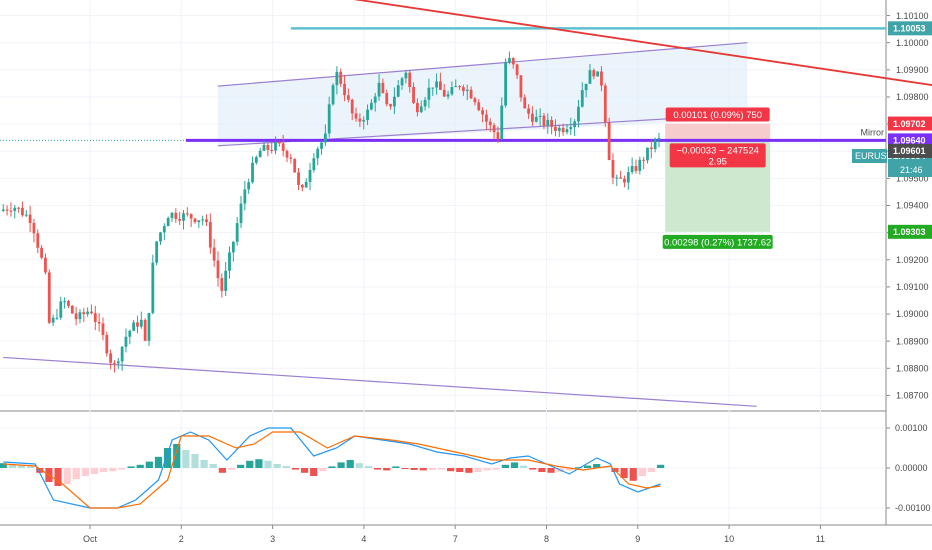 This screenshot has height=550, width=932. Describe the element at coordinates (912, 16) in the screenshot. I see `price-tick-label: 1.10100` at that location.